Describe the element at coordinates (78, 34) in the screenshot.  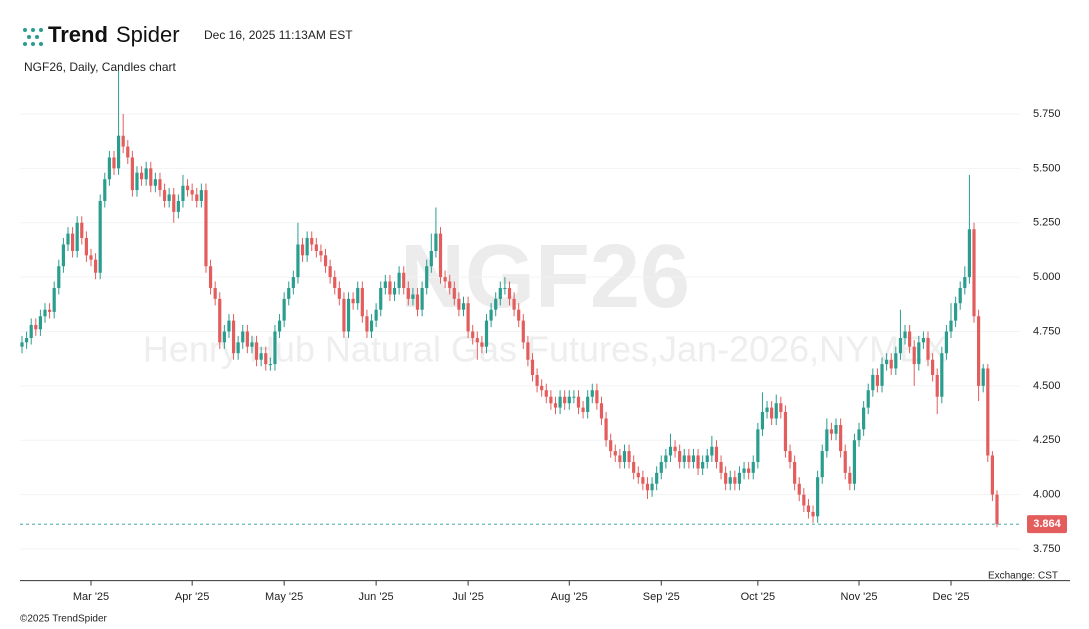
I see `brand-bold: Trend` at that location.